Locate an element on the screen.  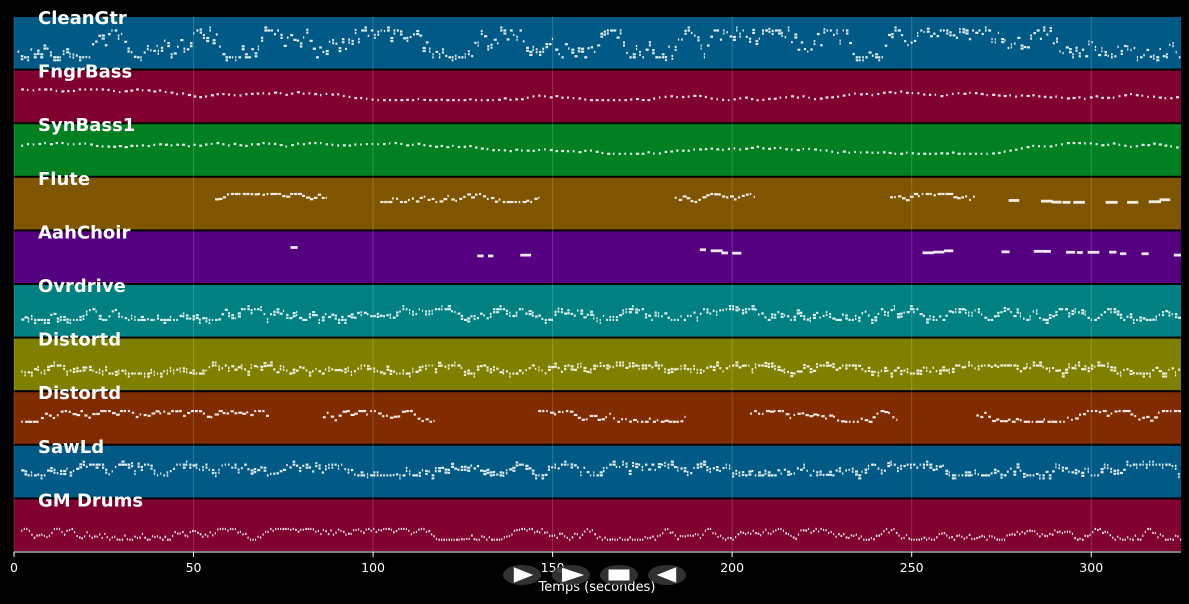
stop-button is located at coordinates (619, 575).